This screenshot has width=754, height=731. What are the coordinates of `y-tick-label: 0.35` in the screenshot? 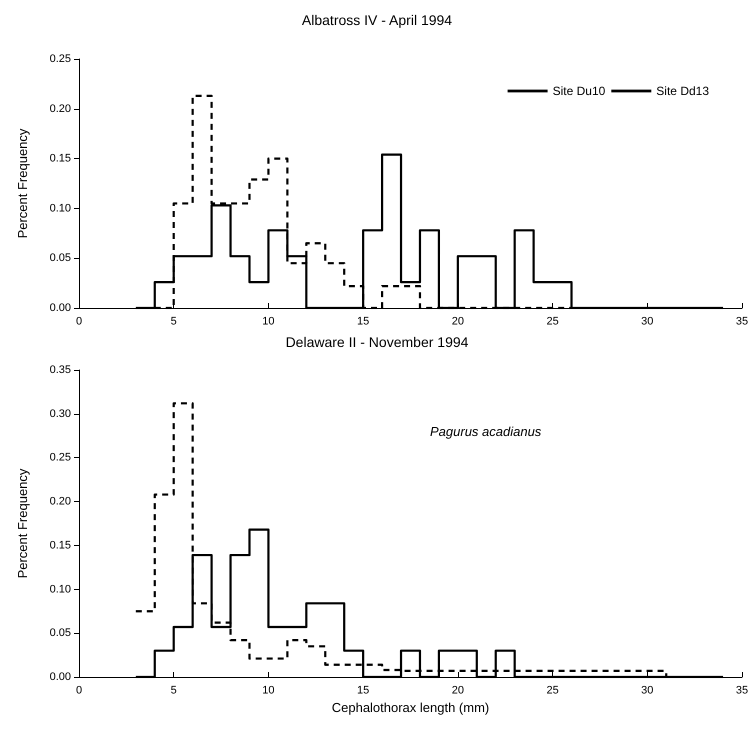 It's located at (60, 370).